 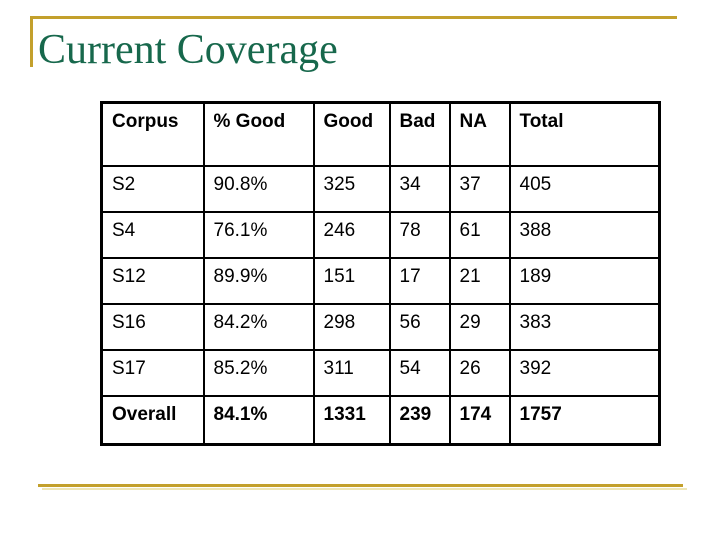 I want to click on table-cell: 189, so click(x=584, y=280).